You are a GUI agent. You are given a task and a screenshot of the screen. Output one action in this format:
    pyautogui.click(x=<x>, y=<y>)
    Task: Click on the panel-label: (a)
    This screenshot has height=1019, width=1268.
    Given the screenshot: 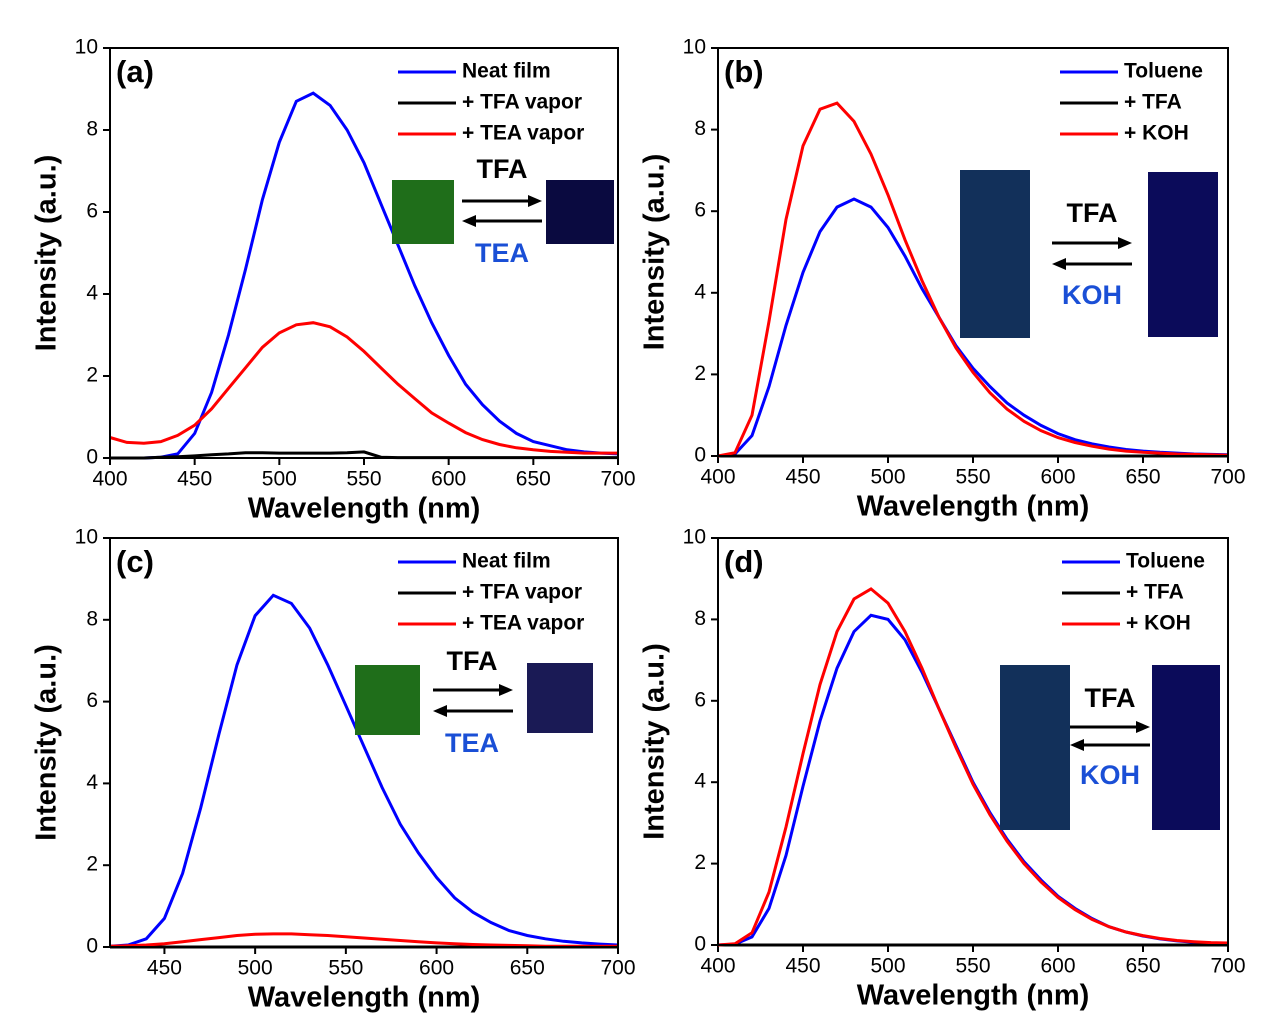 What is the action you would take?
    pyautogui.click(x=135, y=71)
    